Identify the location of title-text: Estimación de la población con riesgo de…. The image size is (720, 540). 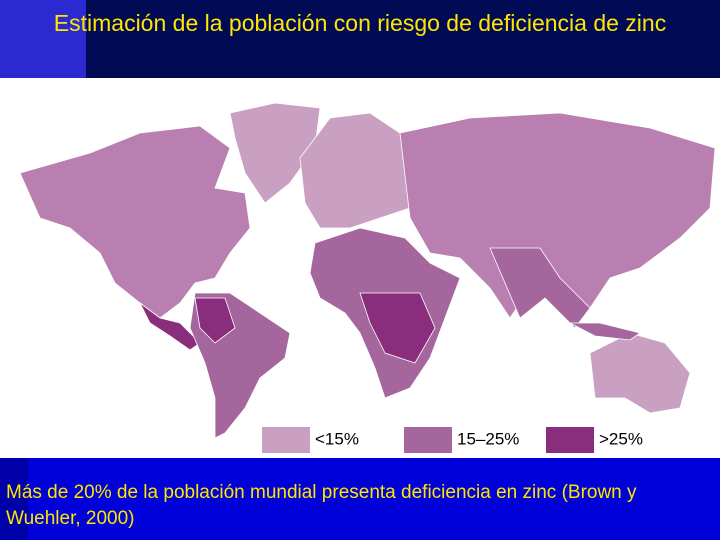
(360, 23).